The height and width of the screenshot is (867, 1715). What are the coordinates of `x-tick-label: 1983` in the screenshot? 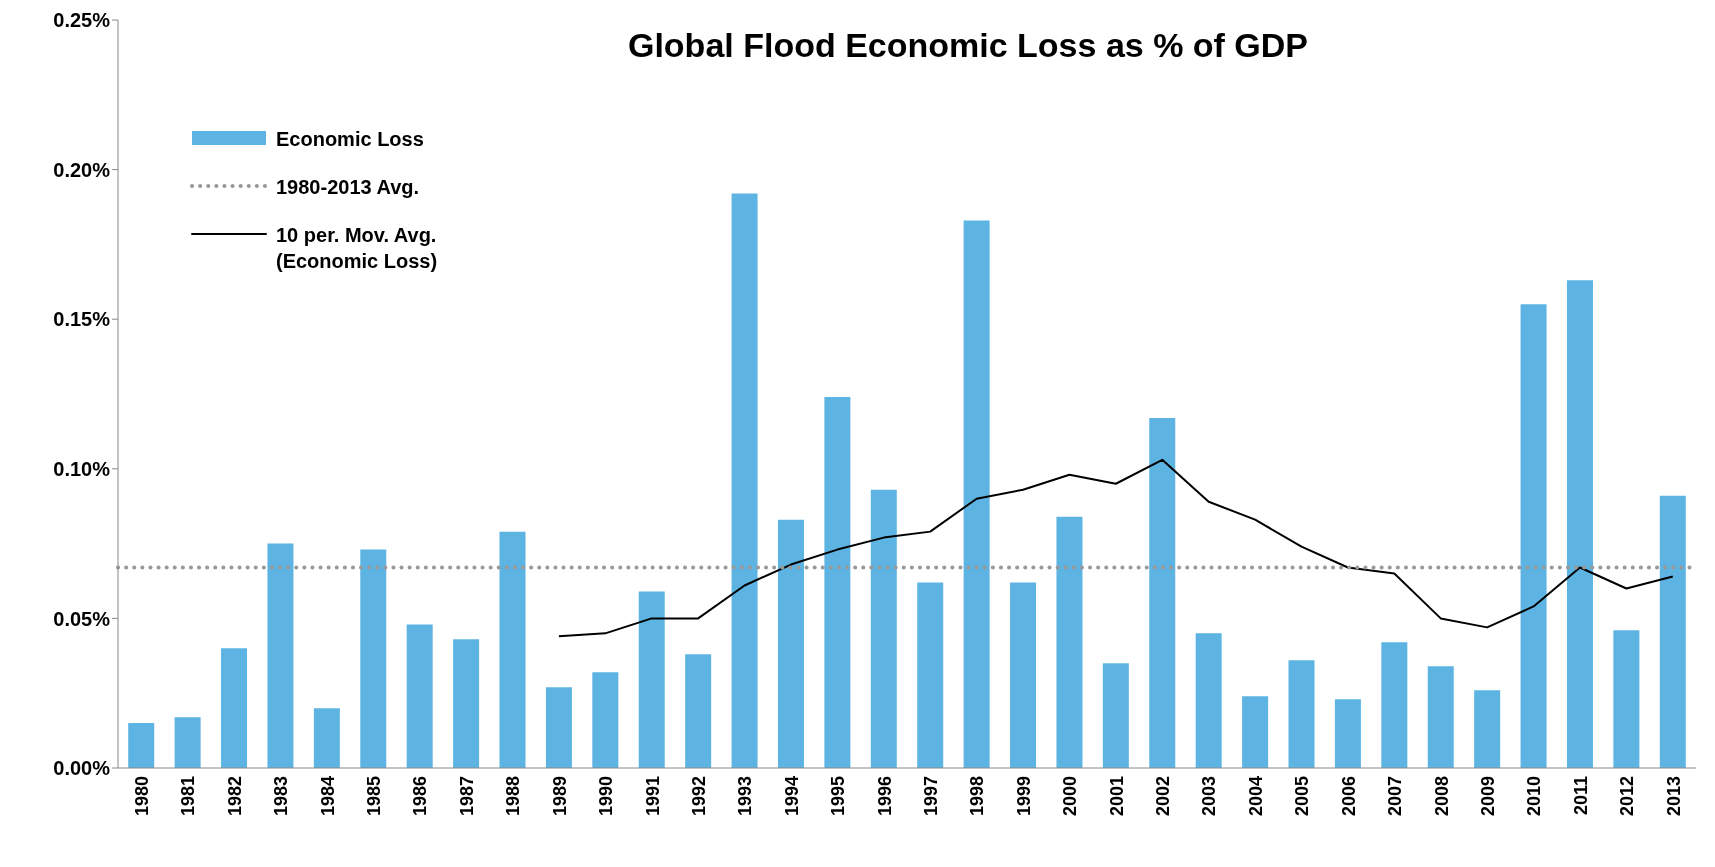 It's located at (281, 796).